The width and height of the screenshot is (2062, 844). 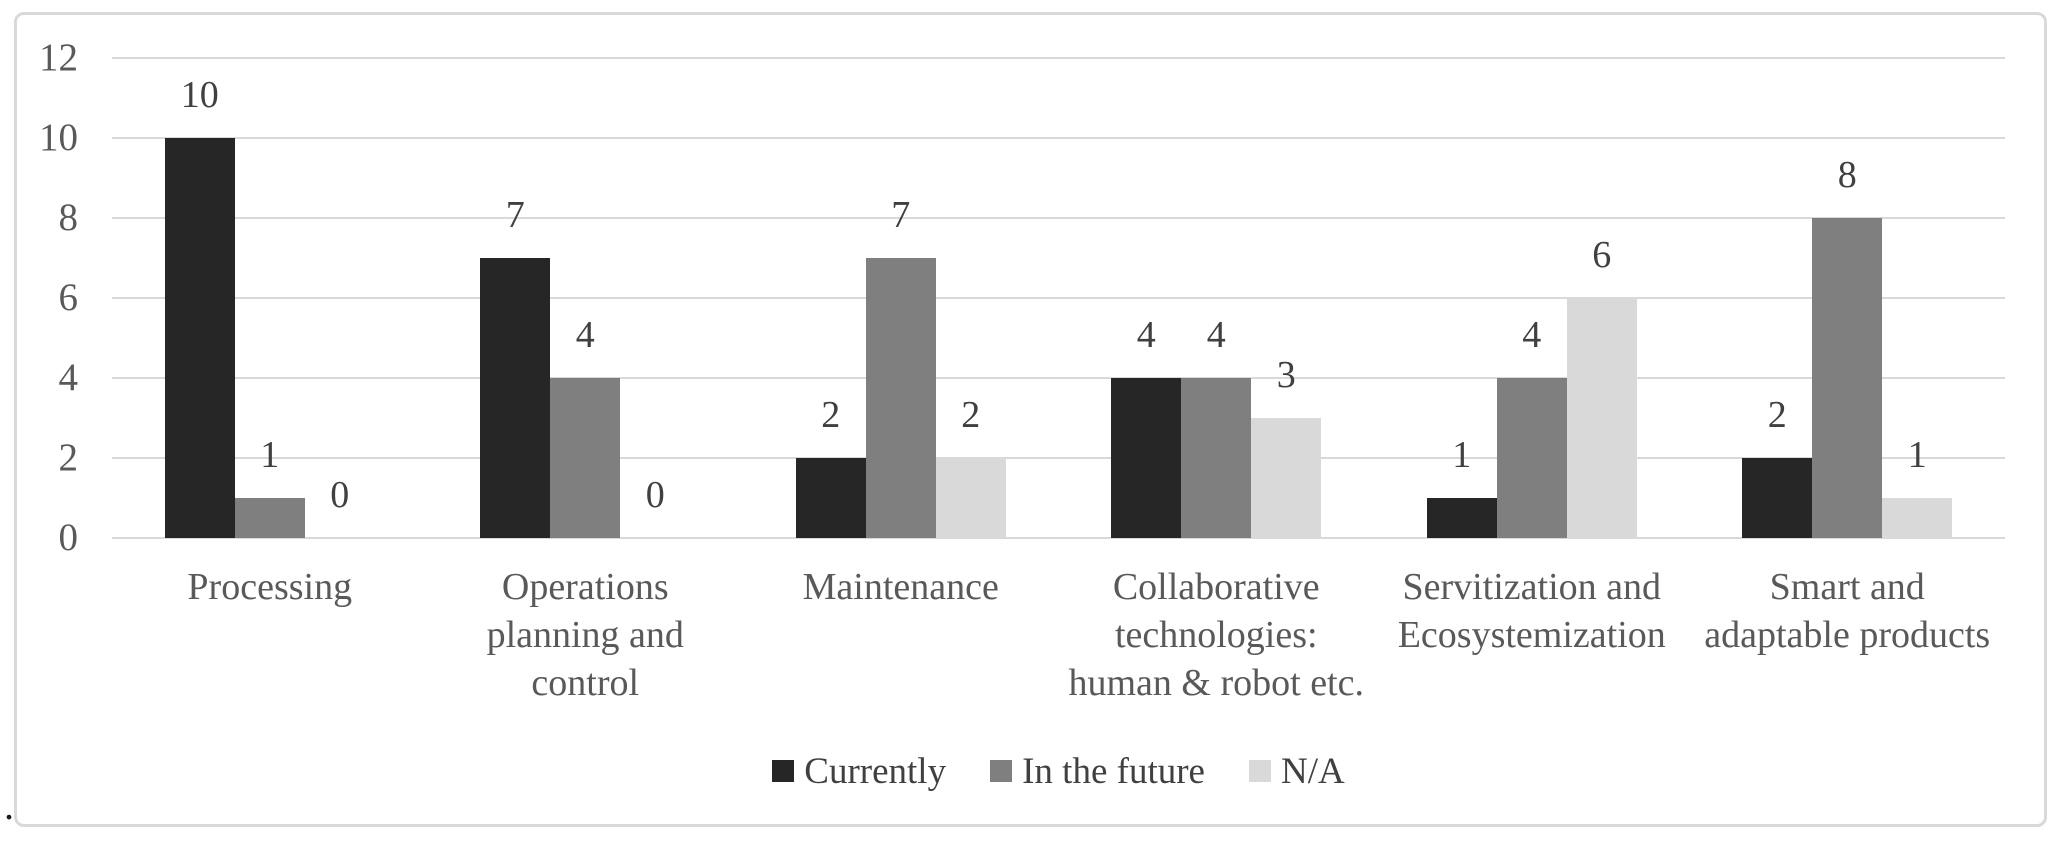 I want to click on legend: Currently In the future N/A, so click(x=1058, y=771).